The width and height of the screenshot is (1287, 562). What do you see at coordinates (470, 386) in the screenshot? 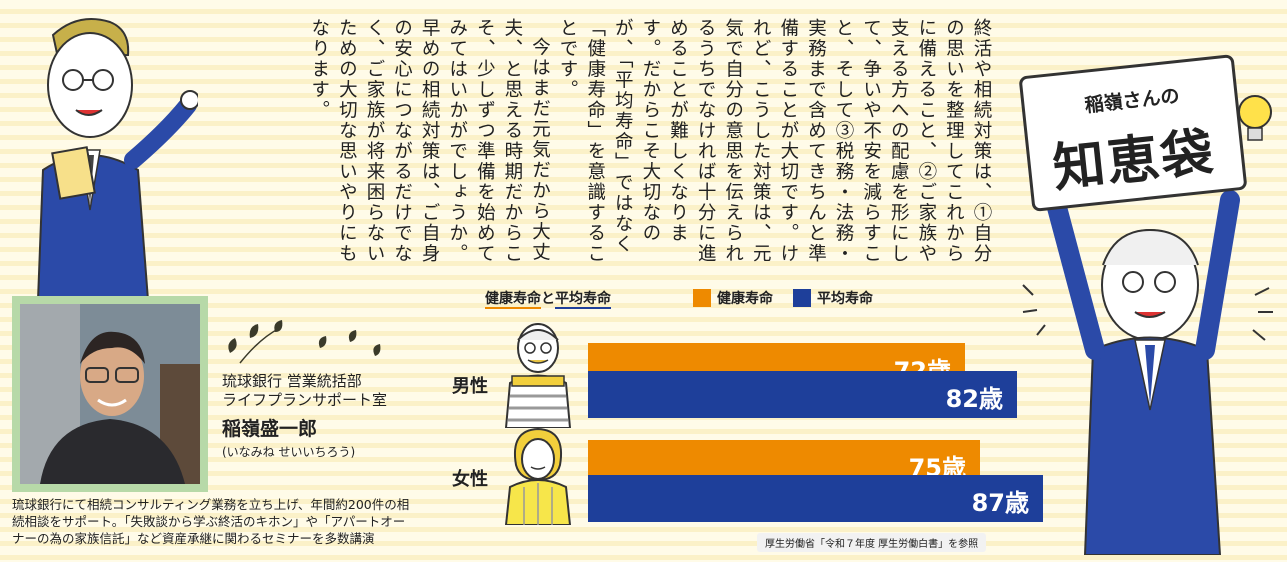
I see `category-label-male: 男性` at bounding box center [470, 386].